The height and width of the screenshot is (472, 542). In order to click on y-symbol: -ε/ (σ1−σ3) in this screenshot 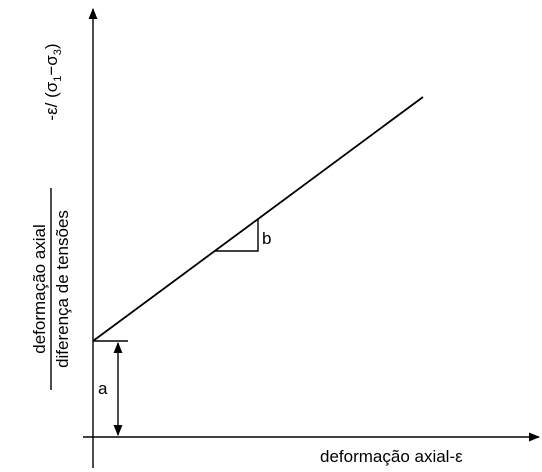, I will do `click(53, 81)`.